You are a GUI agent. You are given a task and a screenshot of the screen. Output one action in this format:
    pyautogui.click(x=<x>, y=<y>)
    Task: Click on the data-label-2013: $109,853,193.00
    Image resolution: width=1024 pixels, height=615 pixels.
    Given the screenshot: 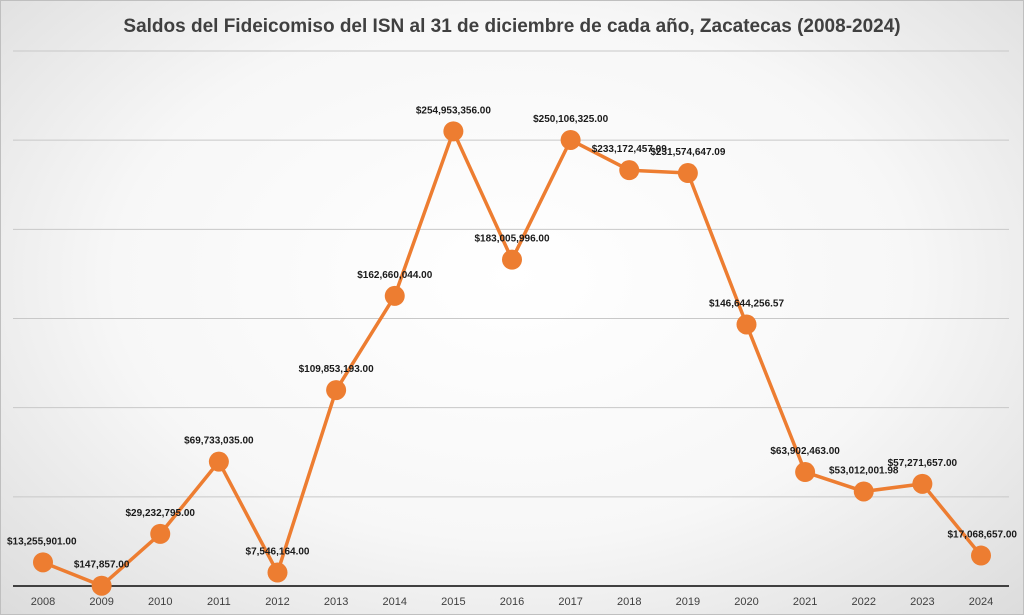 What is the action you would take?
    pyautogui.click(x=337, y=369)
    